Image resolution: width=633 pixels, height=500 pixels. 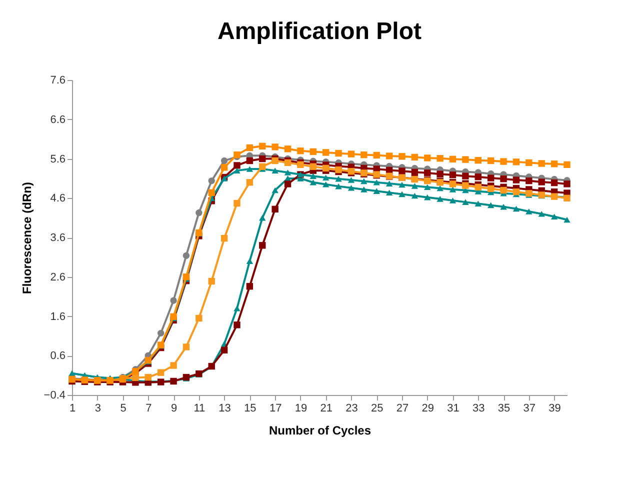 What do you see at coordinates (320, 31) in the screenshot?
I see `chart-title: Amplification Plot` at bounding box center [320, 31].